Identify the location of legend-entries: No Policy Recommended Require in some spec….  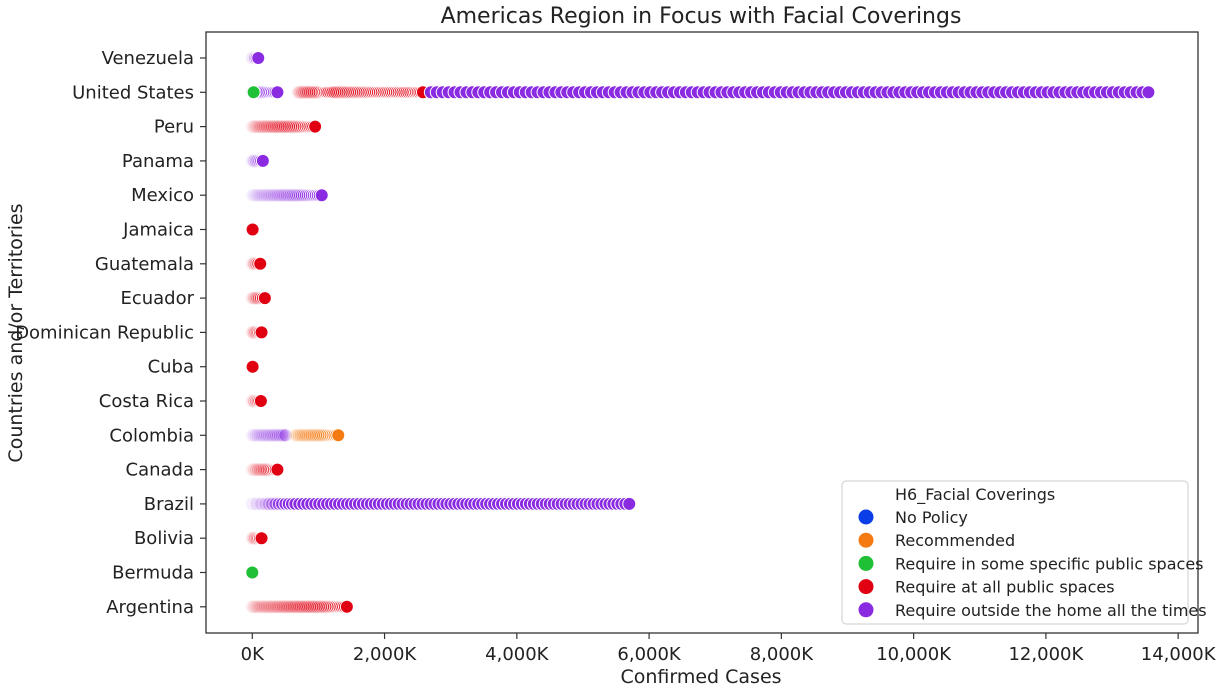
(1032, 564).